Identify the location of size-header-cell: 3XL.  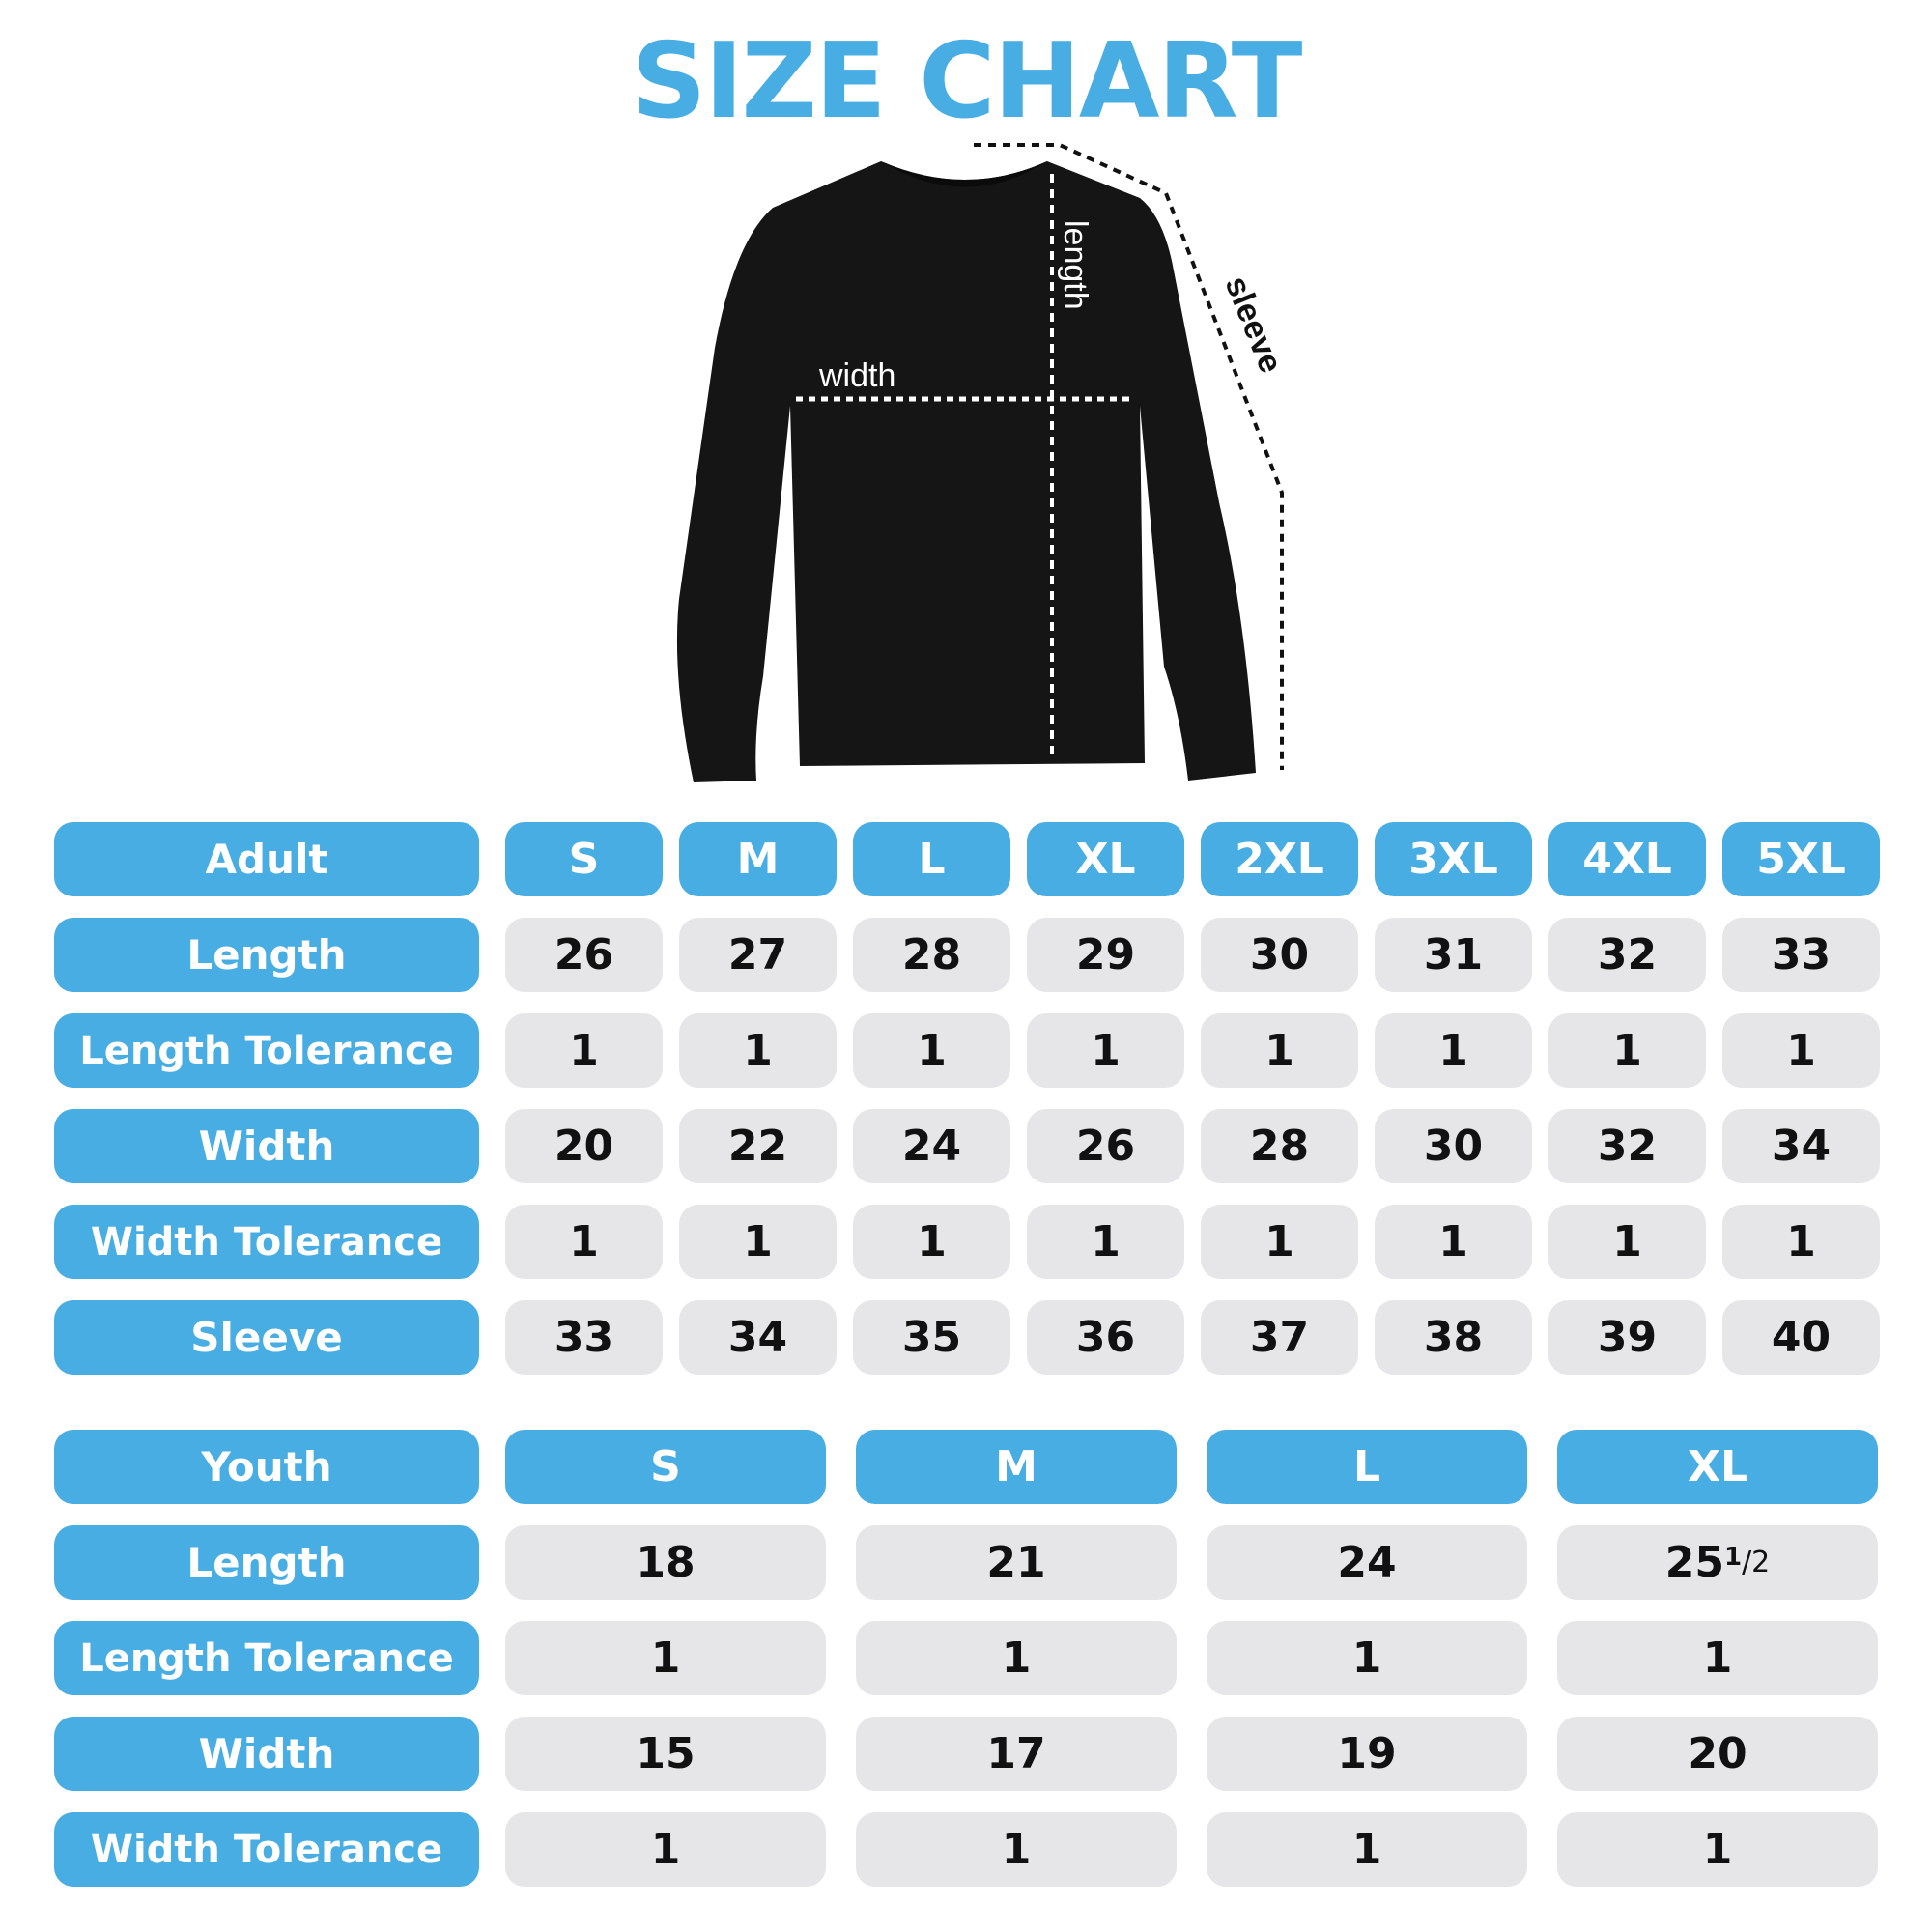
(1453, 859).